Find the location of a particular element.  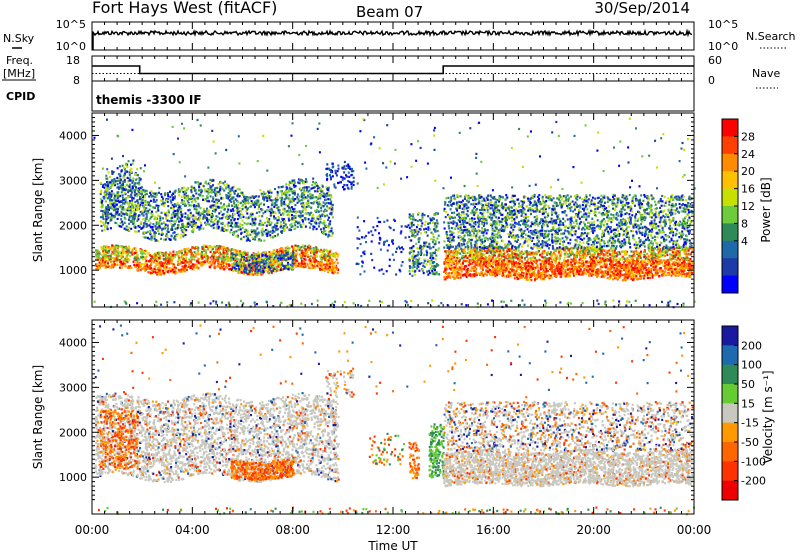

noise-right-tick-high: 10^5 is located at coordinates (723, 24).